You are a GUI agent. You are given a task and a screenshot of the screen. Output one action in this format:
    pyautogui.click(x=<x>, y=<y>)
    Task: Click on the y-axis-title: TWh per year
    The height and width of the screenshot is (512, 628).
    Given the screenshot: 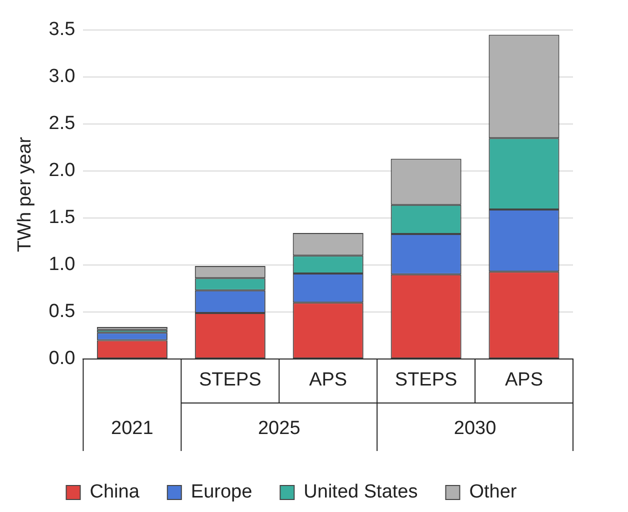 What is the action you would take?
    pyautogui.click(x=25, y=194)
    